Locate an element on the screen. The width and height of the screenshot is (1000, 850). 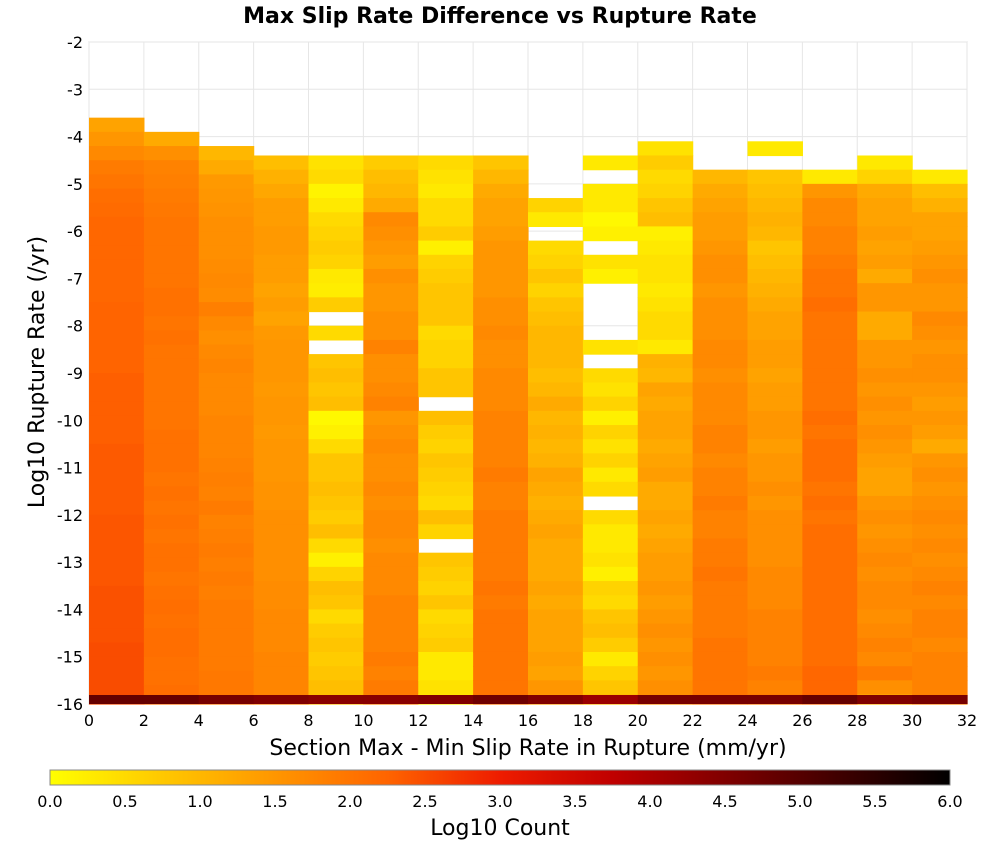
x-tick-label: 16 is located at coordinates (528, 720).